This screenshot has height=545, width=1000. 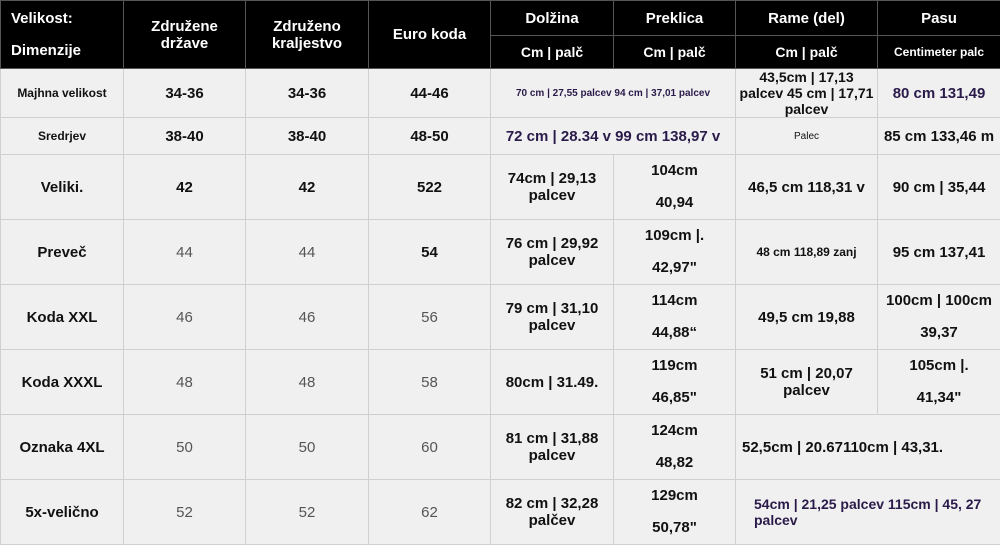 What do you see at coordinates (674, 496) in the screenshot?
I see `chest-cm: 129cm` at bounding box center [674, 496].